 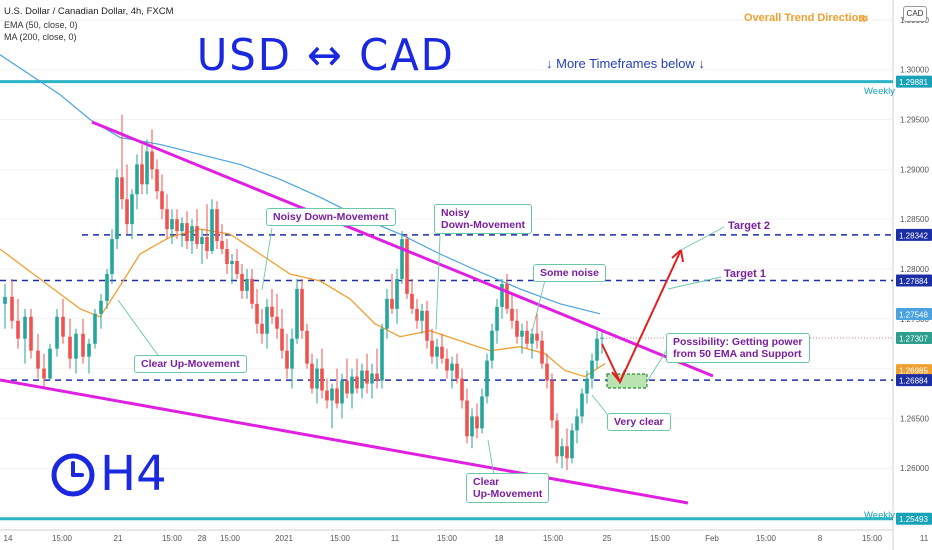 I want to click on time-tick-label: 2021, so click(x=284, y=538).